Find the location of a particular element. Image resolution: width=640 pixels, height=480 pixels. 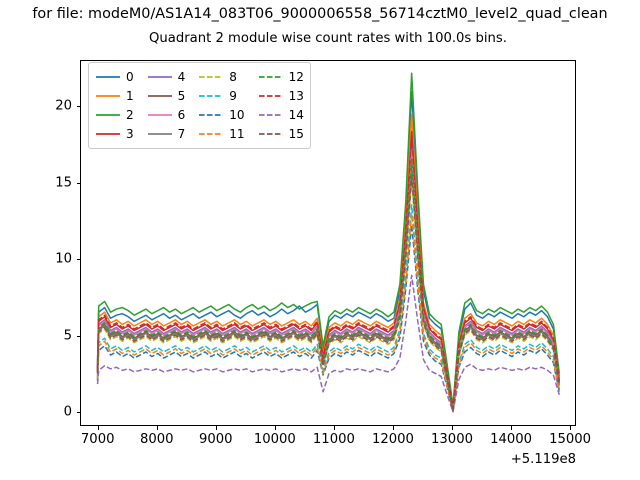

legend-label-5: 5 is located at coordinates (181, 96).